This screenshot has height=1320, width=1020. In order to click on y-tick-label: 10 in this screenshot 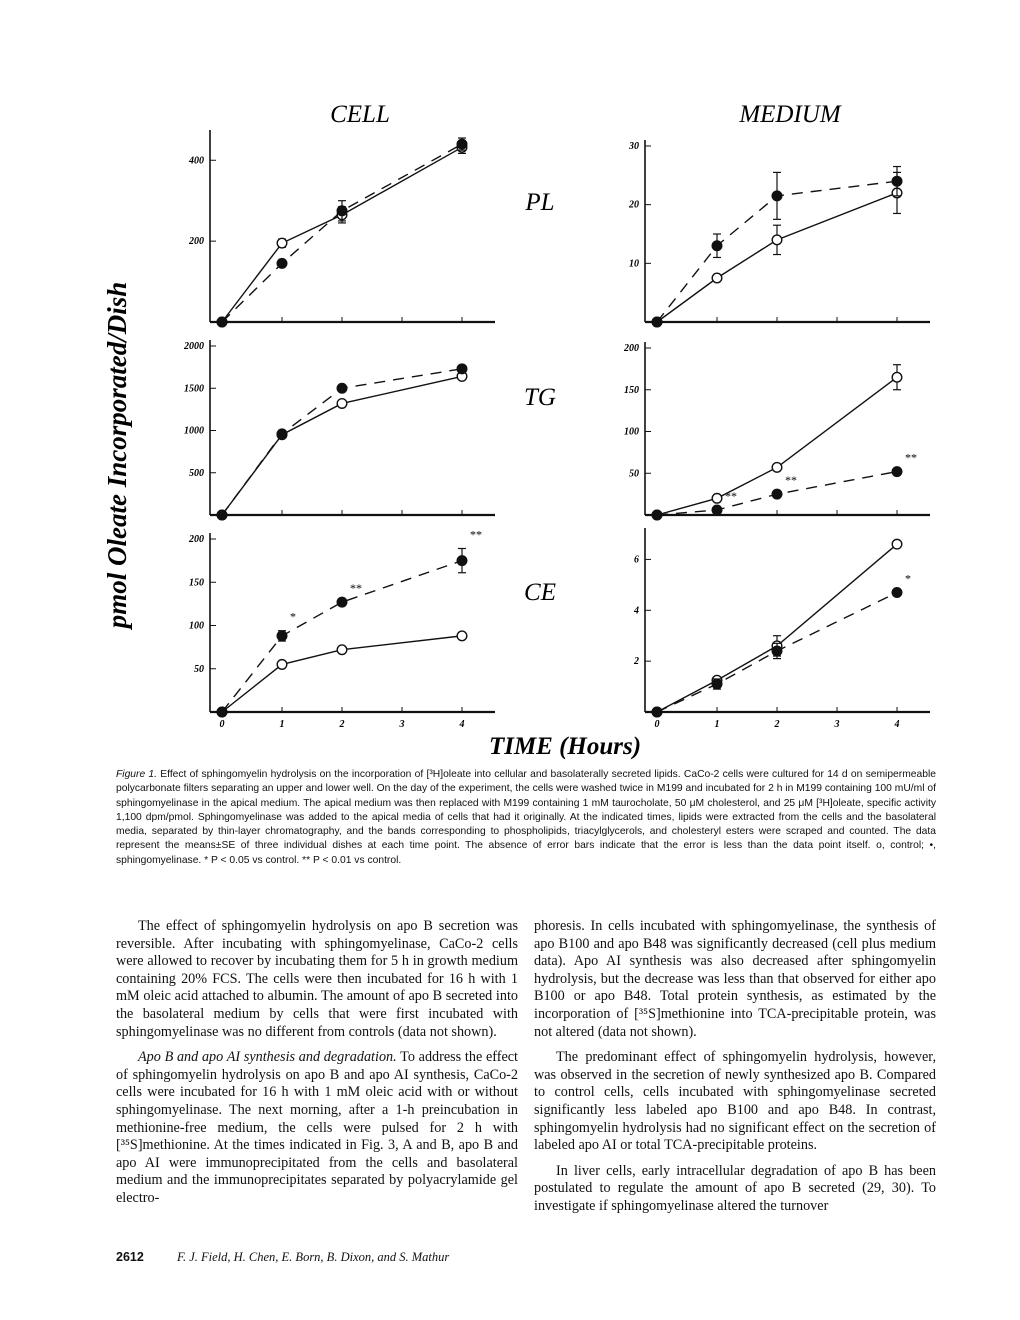, I will do `click(634, 263)`.